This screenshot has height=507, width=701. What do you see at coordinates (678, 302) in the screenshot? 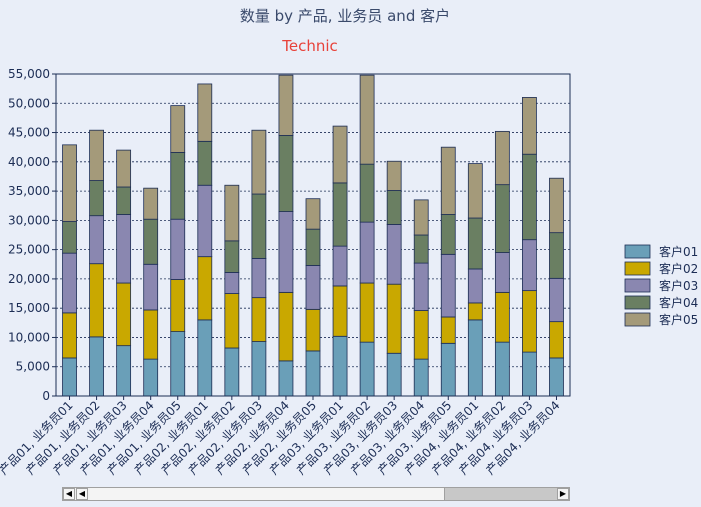
I see `legend-label: 客户04` at bounding box center [678, 302].